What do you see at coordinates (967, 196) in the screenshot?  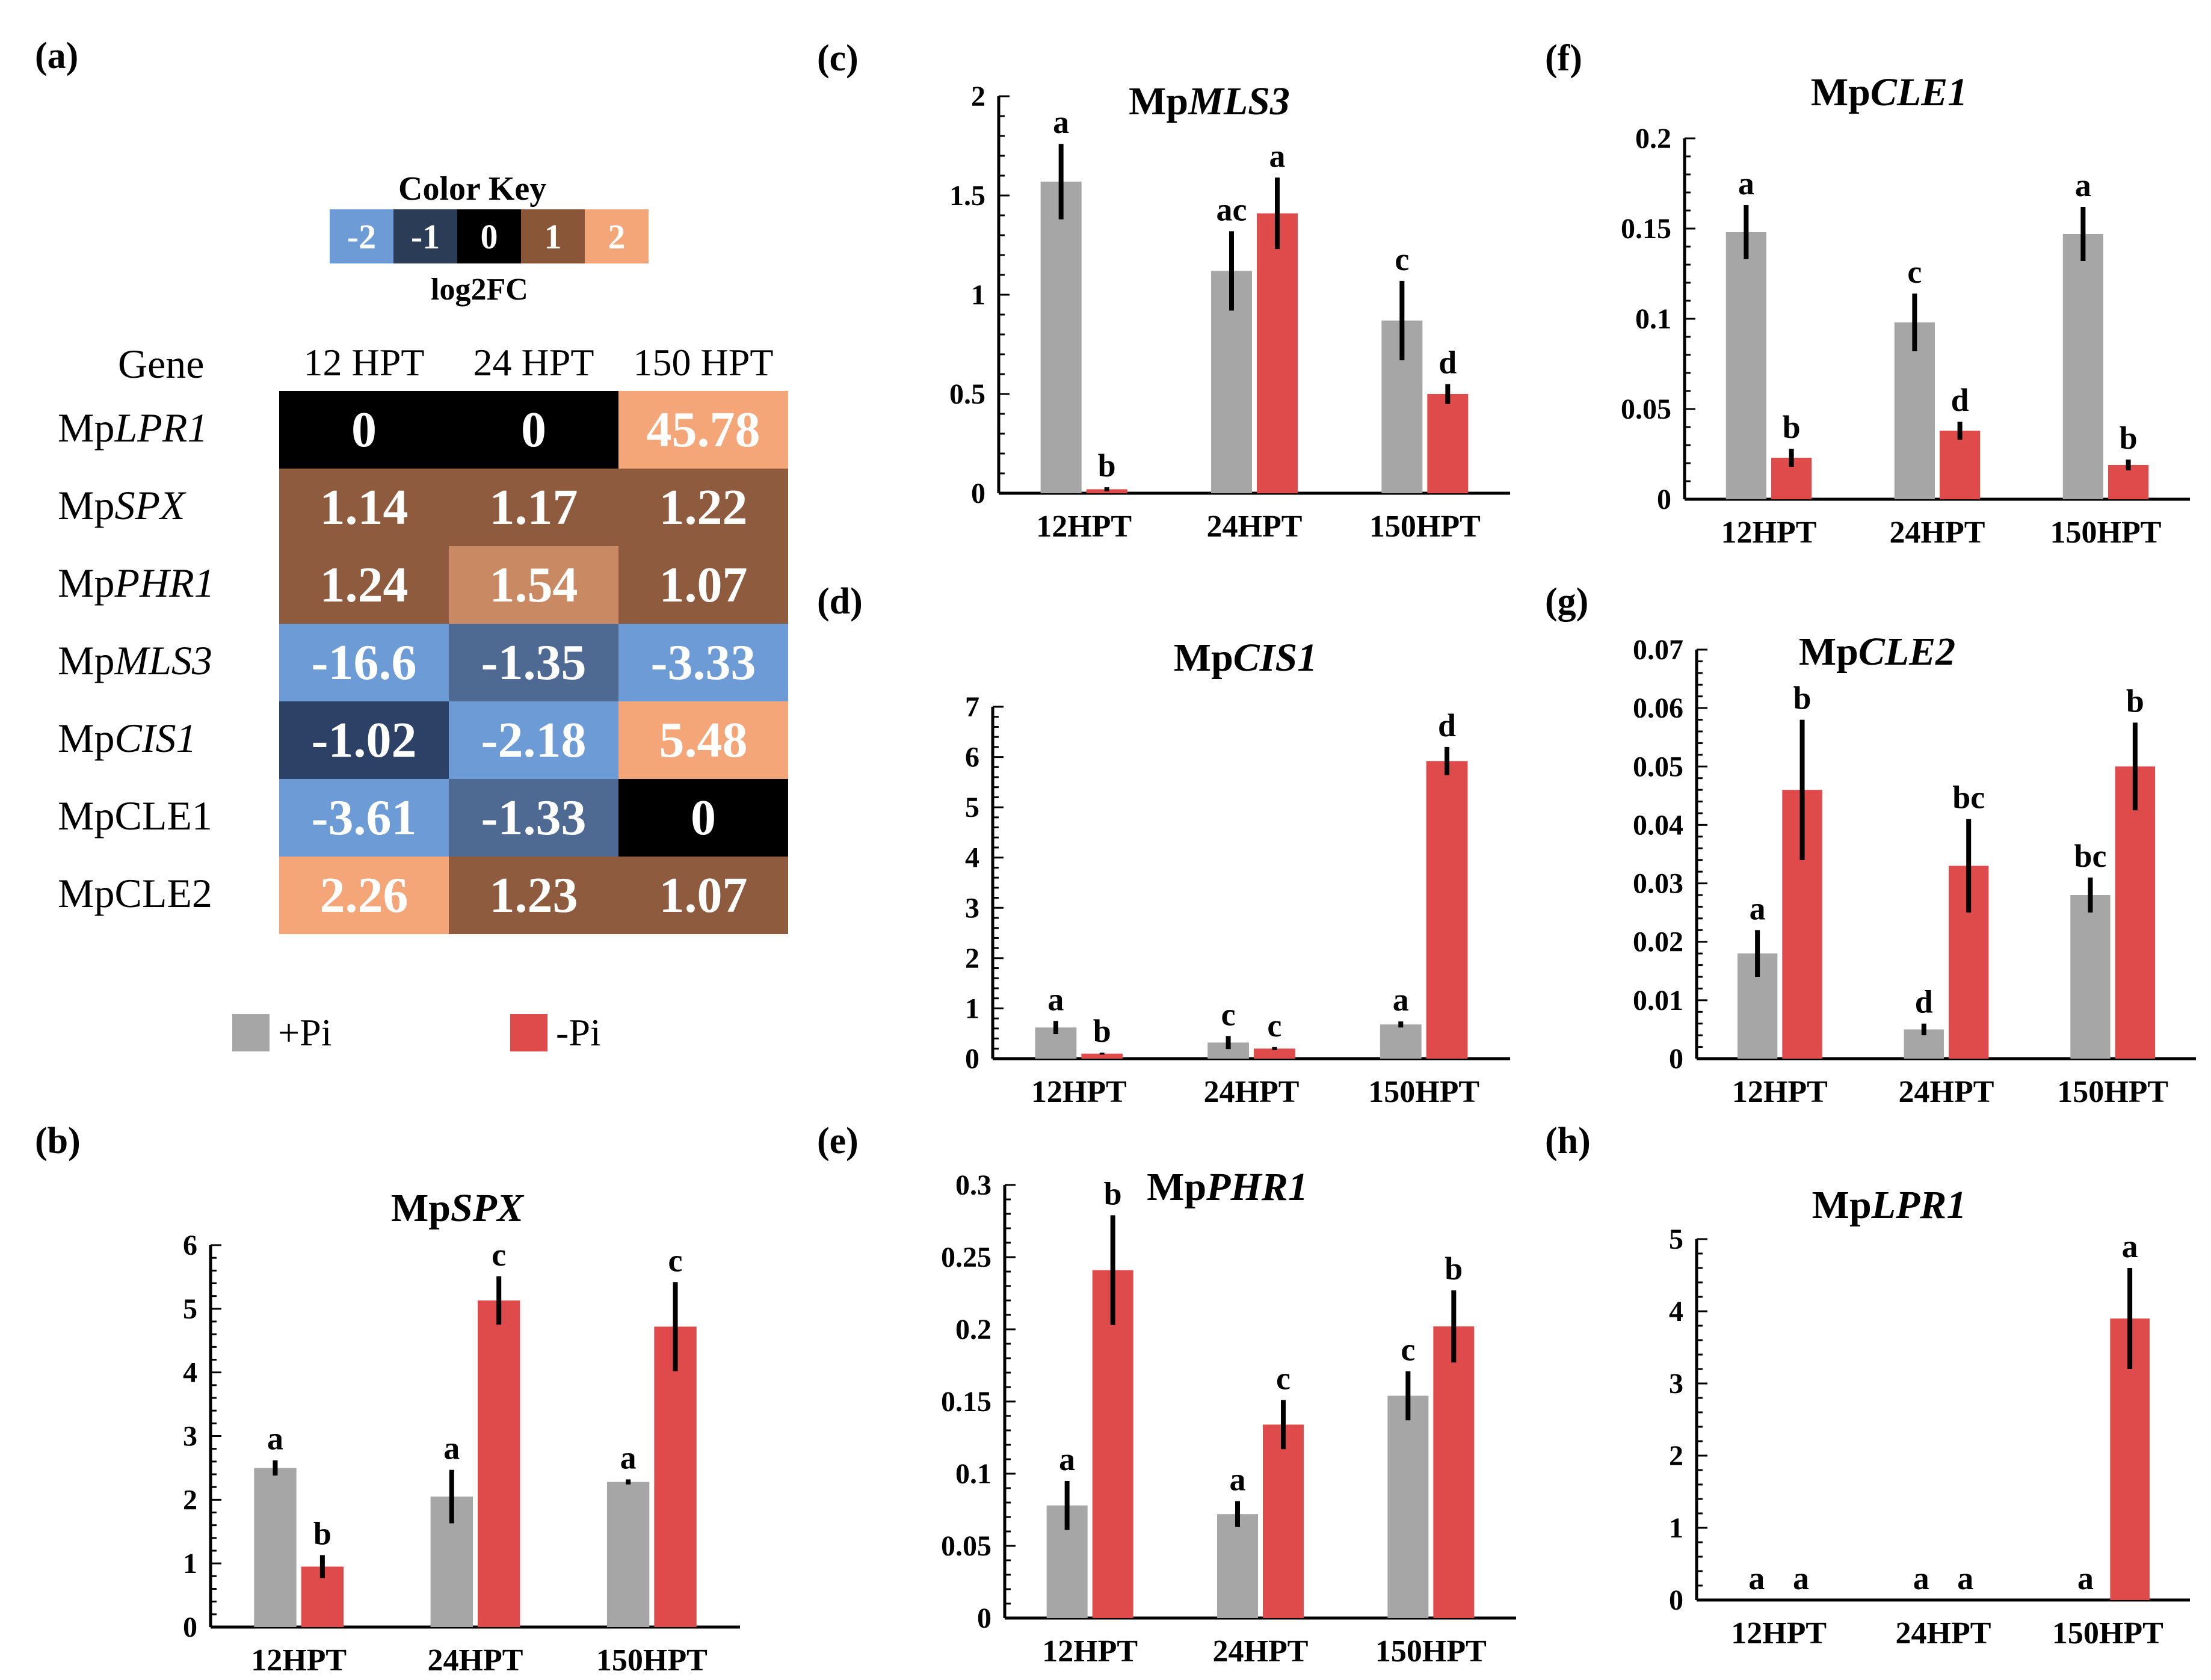 I see `y-tick-label: 1.5` at bounding box center [967, 196].